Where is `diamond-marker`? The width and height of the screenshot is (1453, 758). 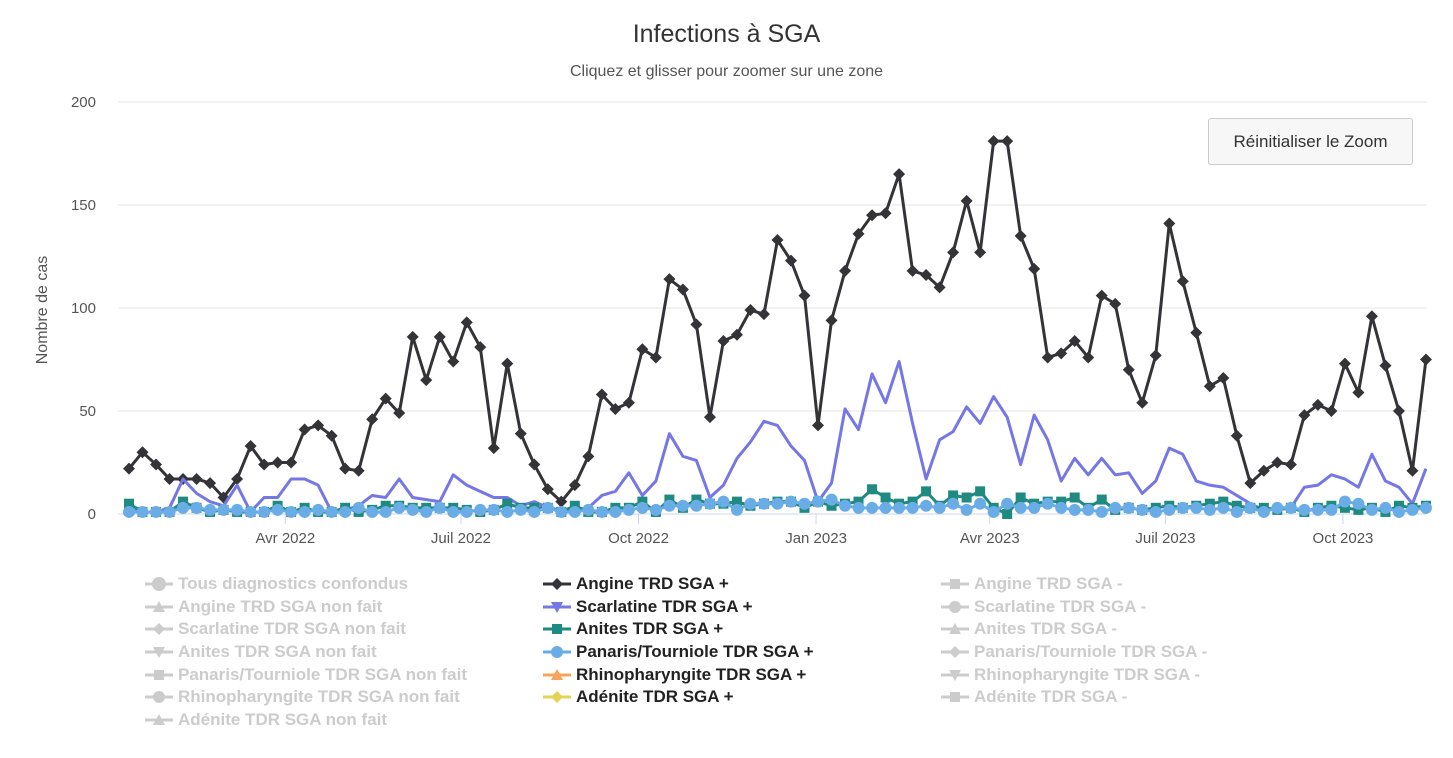 diamond-marker is located at coordinates (955, 652).